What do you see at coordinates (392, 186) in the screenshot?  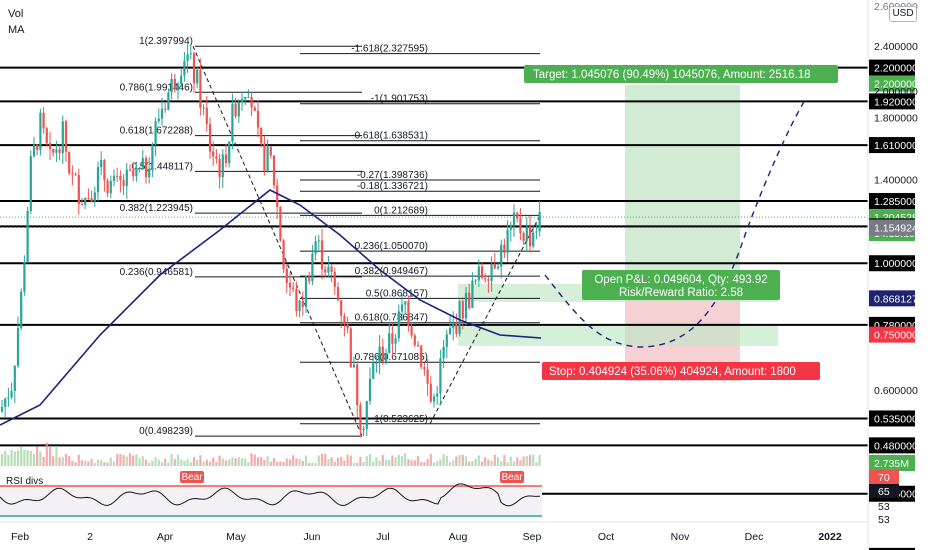 I see `fib-ext-label: -0.18(1.336721)` at bounding box center [392, 186].